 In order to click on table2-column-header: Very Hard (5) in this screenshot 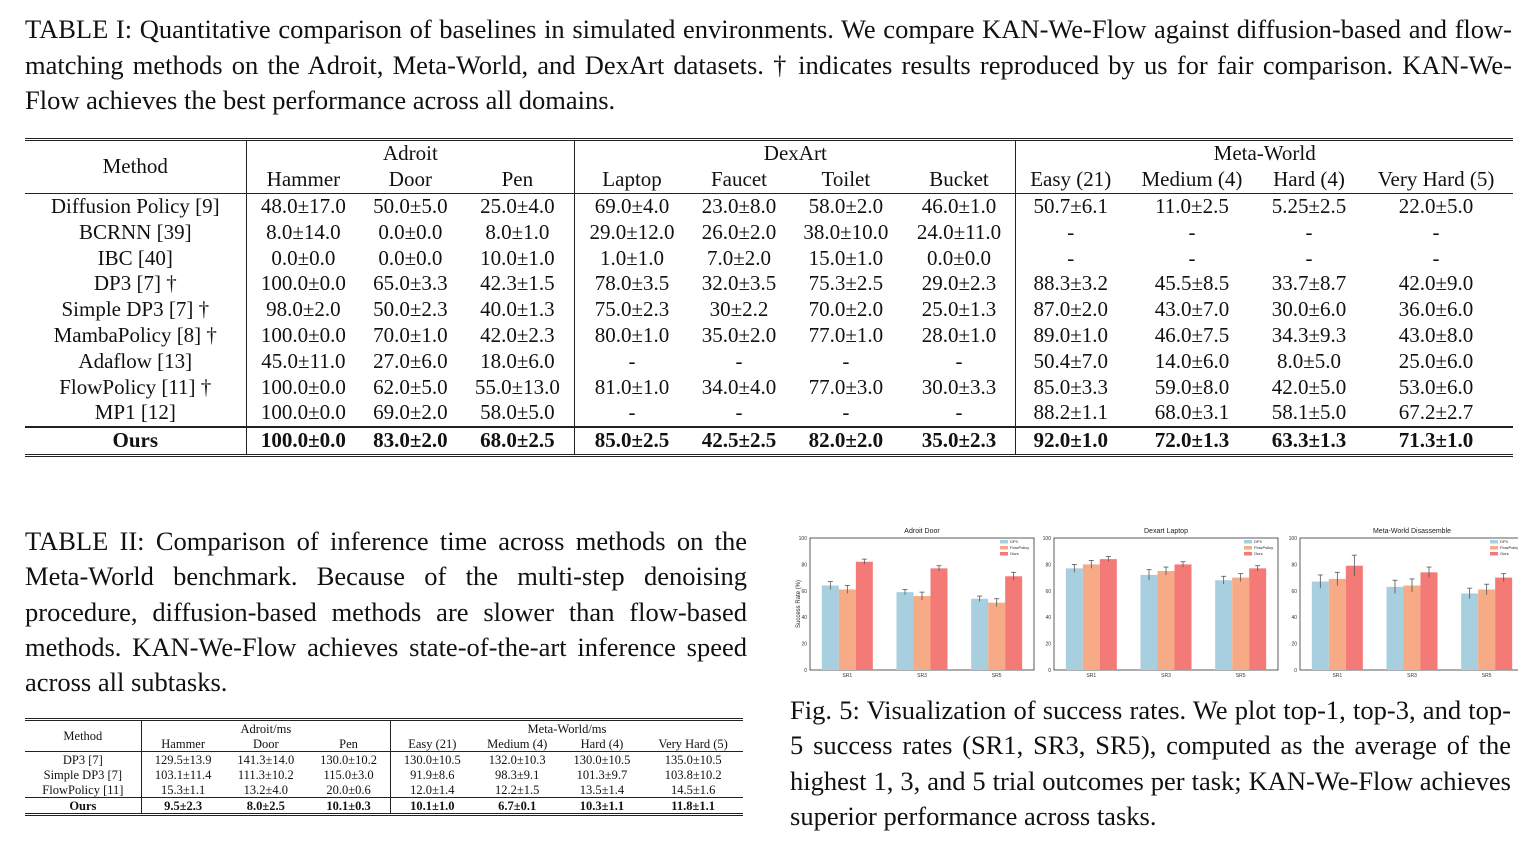, I will do `click(693, 744)`.